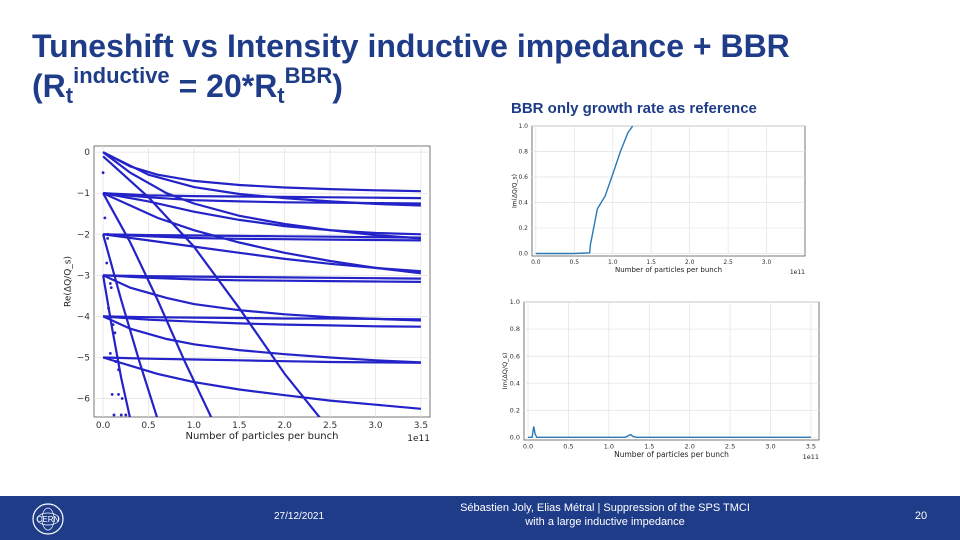  What do you see at coordinates (921, 516) in the screenshot?
I see `page-number: 20` at bounding box center [921, 516].